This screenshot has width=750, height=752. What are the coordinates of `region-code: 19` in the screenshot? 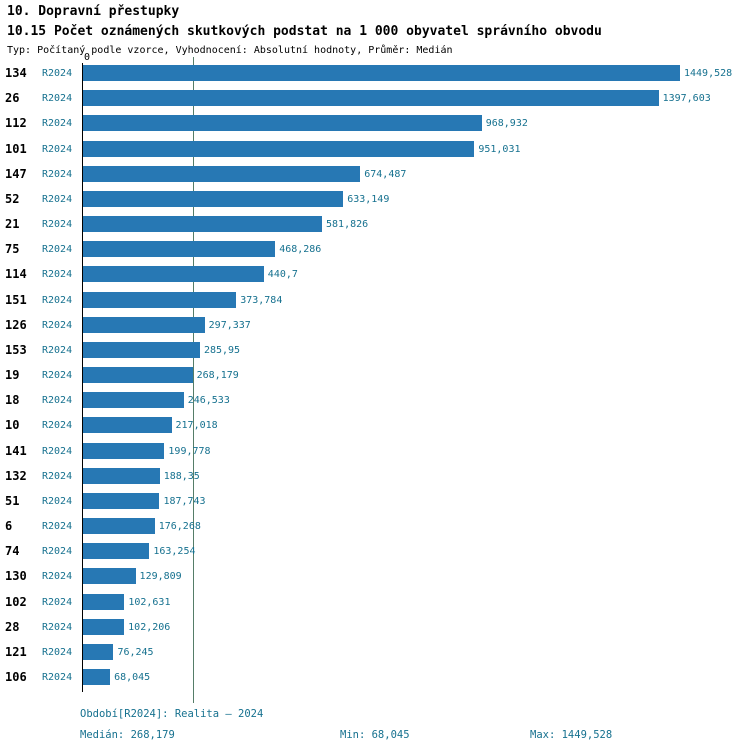 It's located at (12, 375).